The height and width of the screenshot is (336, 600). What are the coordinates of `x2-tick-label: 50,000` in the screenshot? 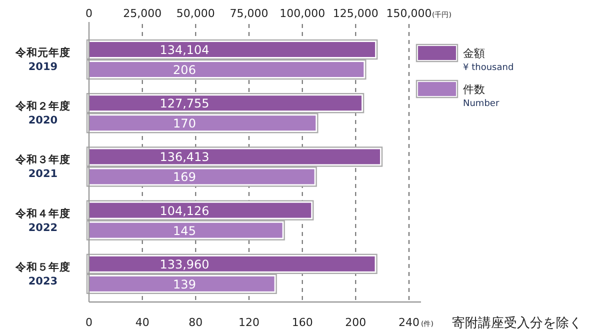 It's located at (195, 13).